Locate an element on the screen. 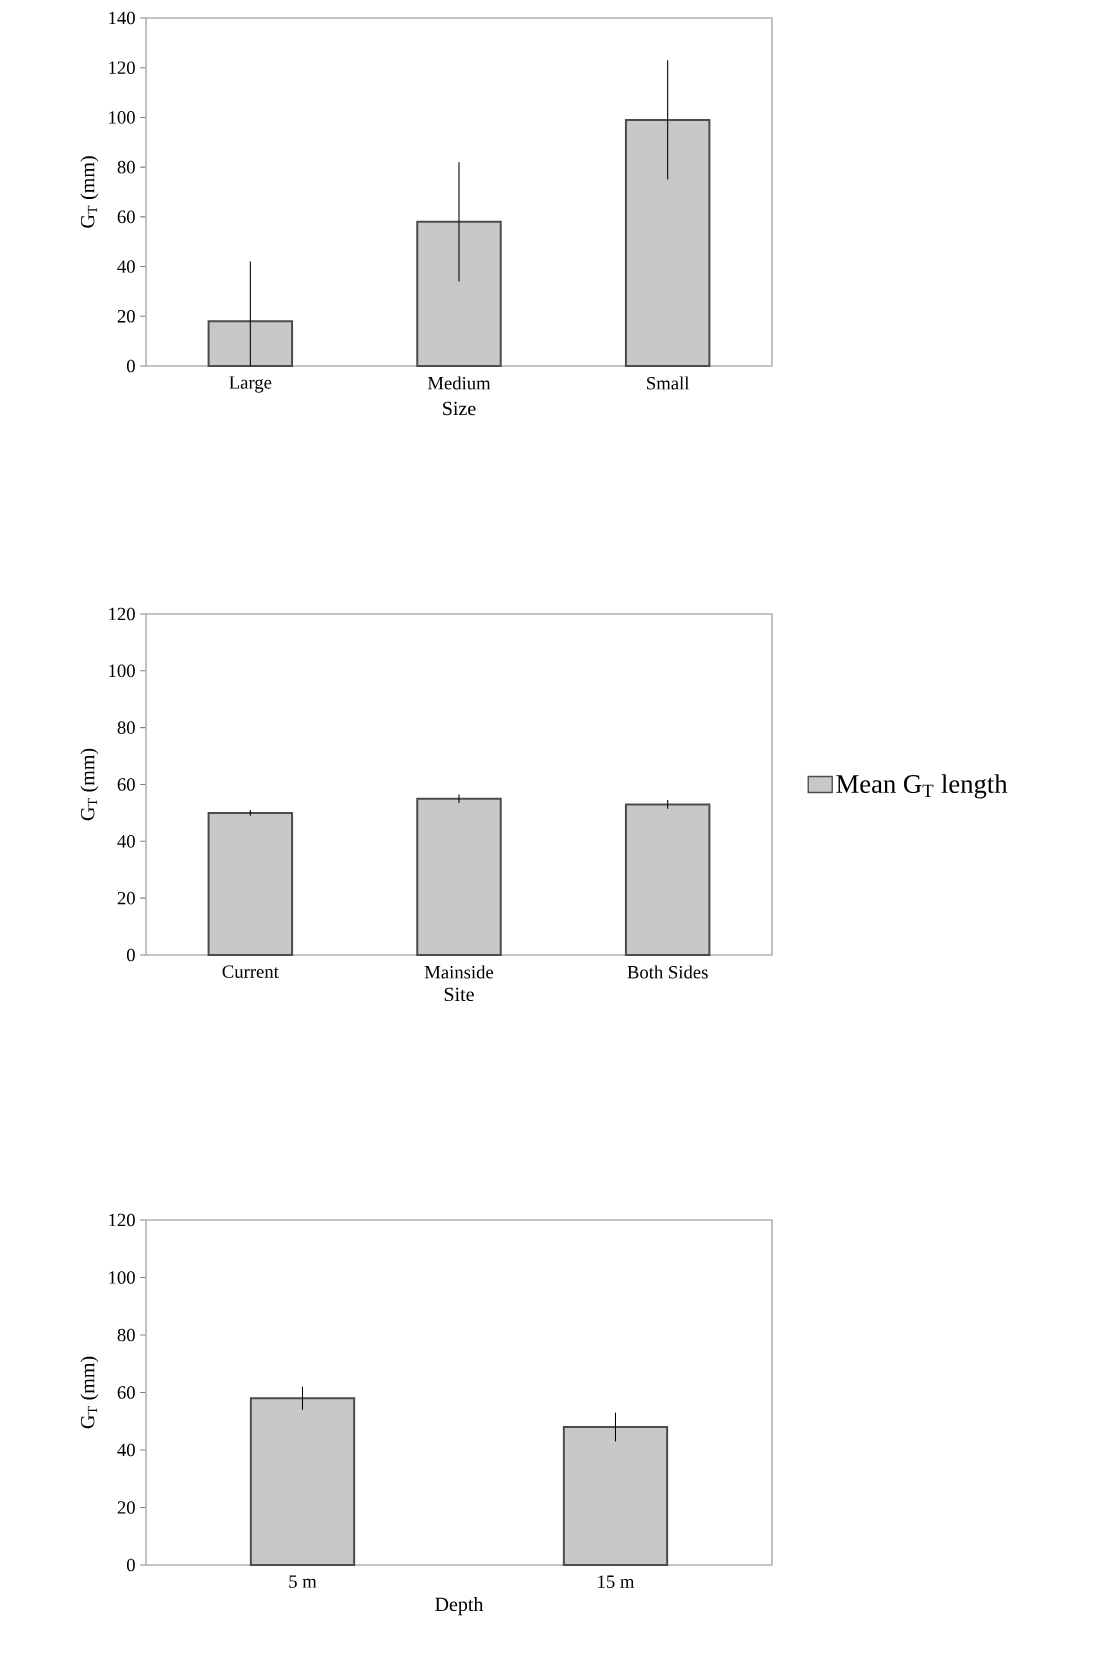  x-axis-title: Depth is located at coordinates (459, 1606).